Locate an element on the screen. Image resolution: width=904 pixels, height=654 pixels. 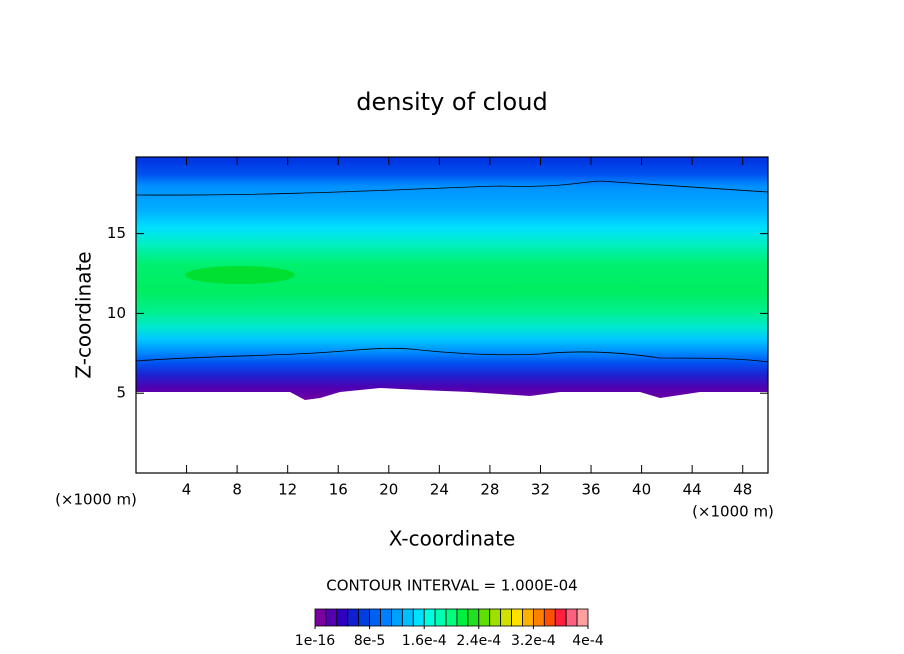
x-tick-label: 32 is located at coordinates (540, 490).